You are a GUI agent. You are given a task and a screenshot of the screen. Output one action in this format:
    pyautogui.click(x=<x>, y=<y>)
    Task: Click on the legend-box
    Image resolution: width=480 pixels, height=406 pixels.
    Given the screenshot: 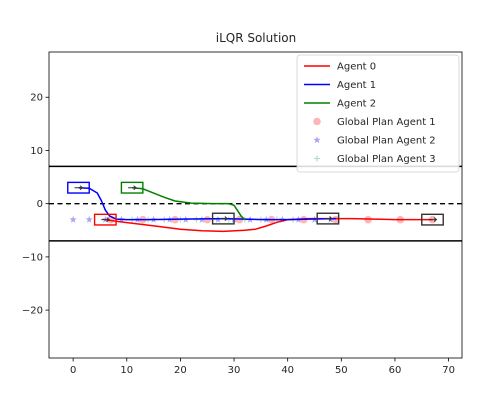 What is the action you would take?
    pyautogui.click(x=378, y=113)
    